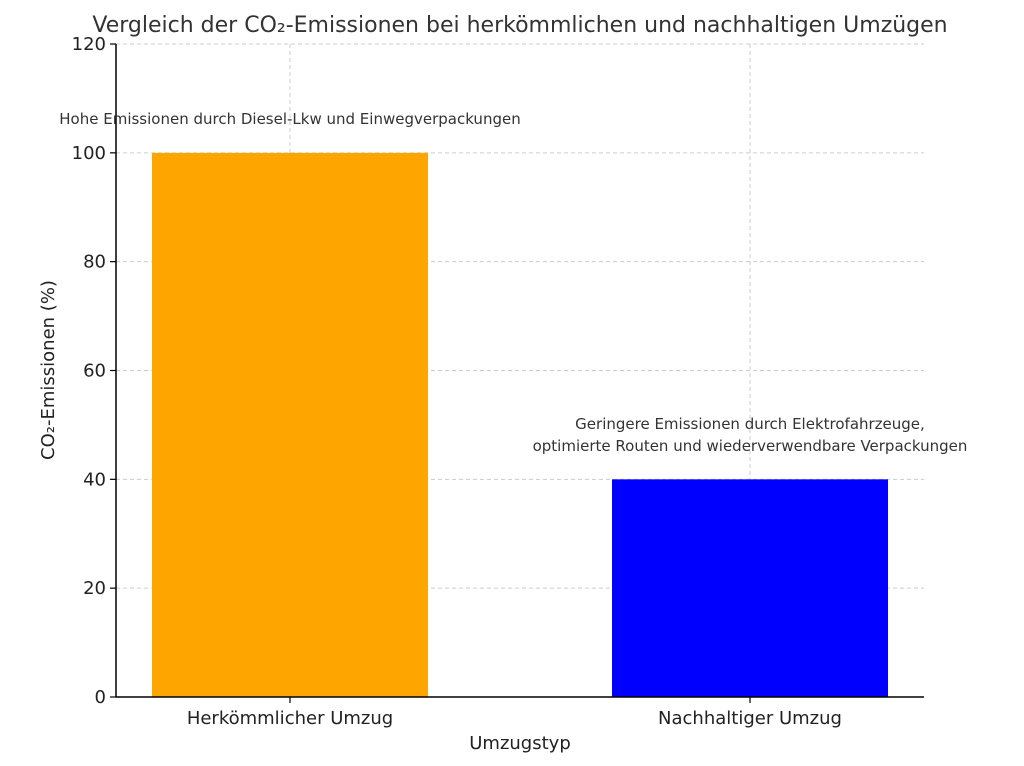 This screenshot has height=766, width=1024. I want to click on x-axis-label: Umzugstyp, so click(520, 743).